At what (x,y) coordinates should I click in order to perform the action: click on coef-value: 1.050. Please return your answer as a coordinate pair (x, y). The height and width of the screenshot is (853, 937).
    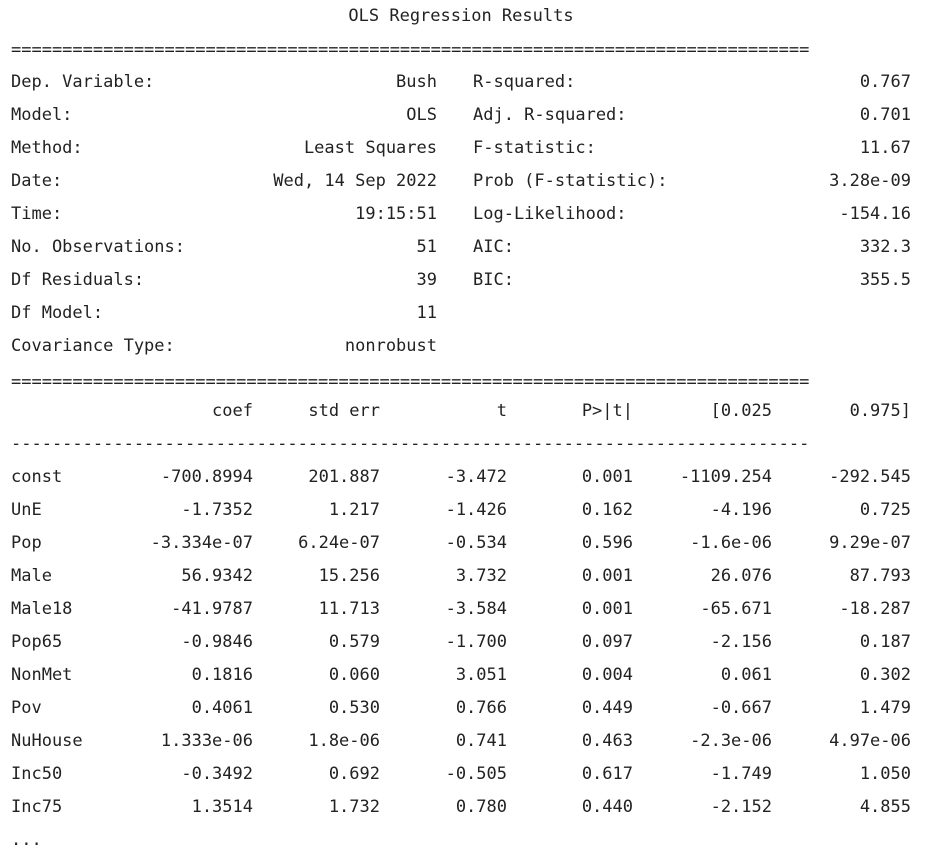
    Looking at the image, I should click on (885, 774).